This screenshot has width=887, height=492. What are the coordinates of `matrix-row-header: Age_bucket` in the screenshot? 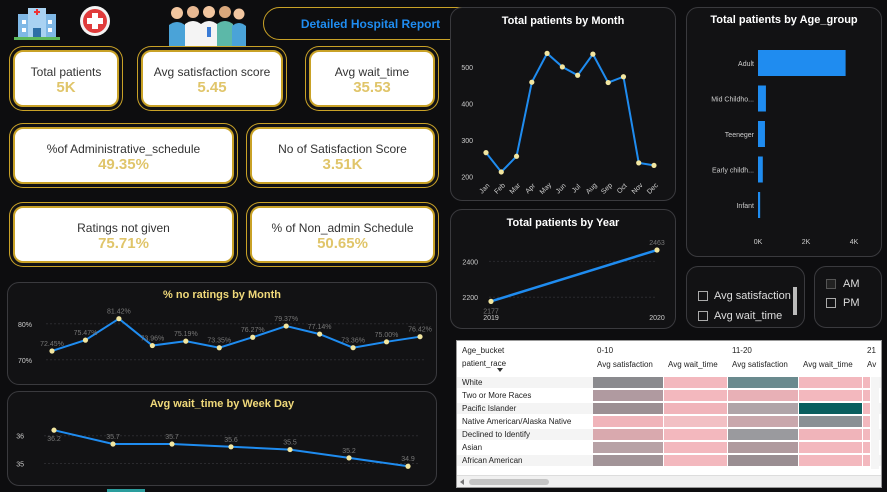 It's located at (483, 350).